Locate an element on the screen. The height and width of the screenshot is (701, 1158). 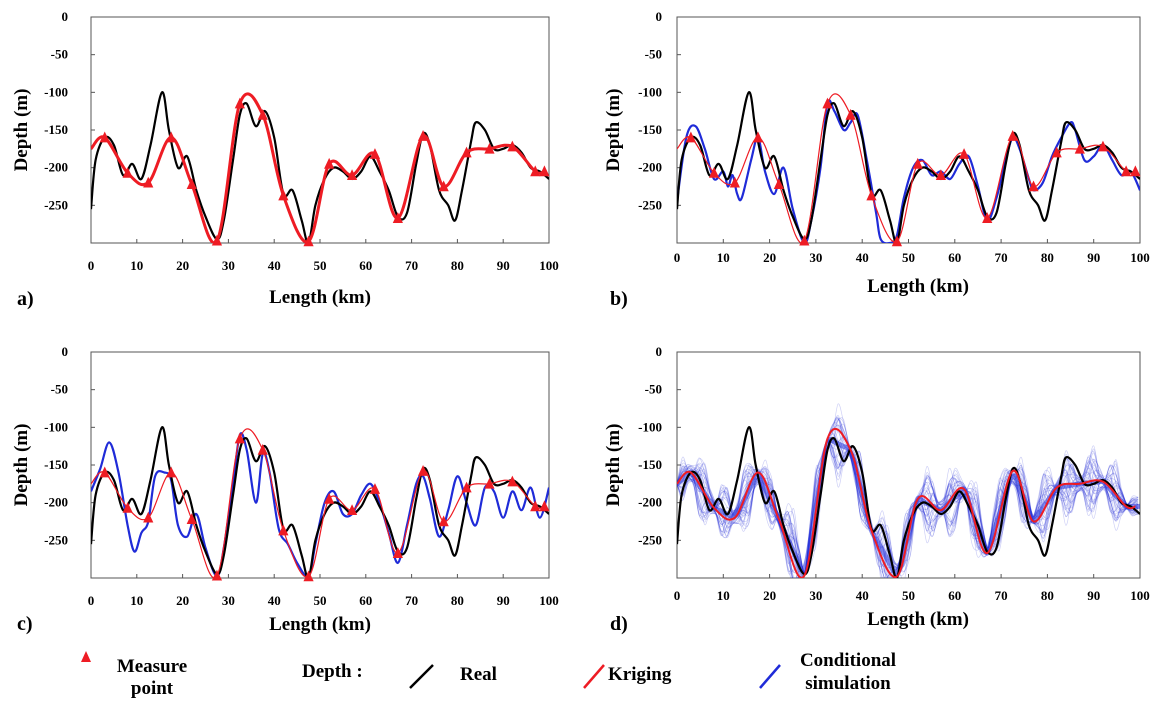
y-tick-label: -50 is located at coordinates (653, 54).